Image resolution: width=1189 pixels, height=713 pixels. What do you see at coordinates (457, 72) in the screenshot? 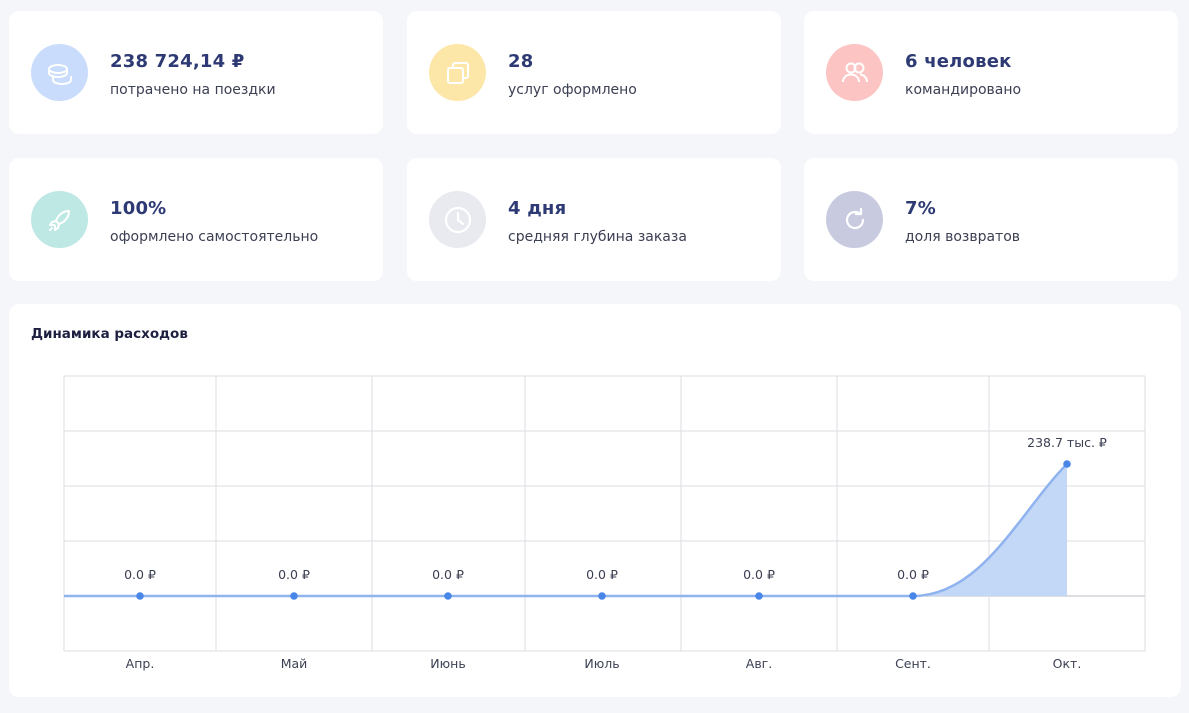
I see `copy-icon` at bounding box center [457, 72].